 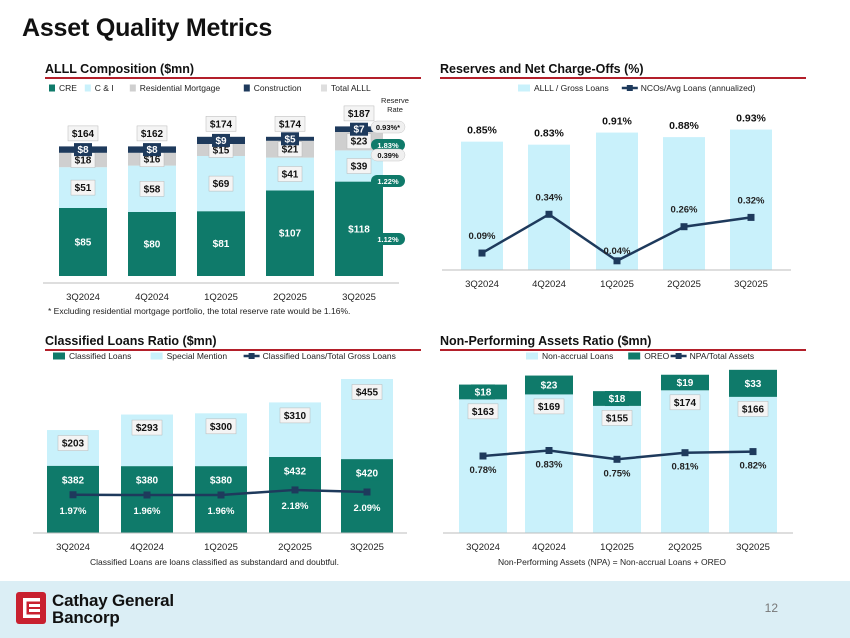 I want to click on non-accrual-value-label: $166, so click(x=753, y=409).